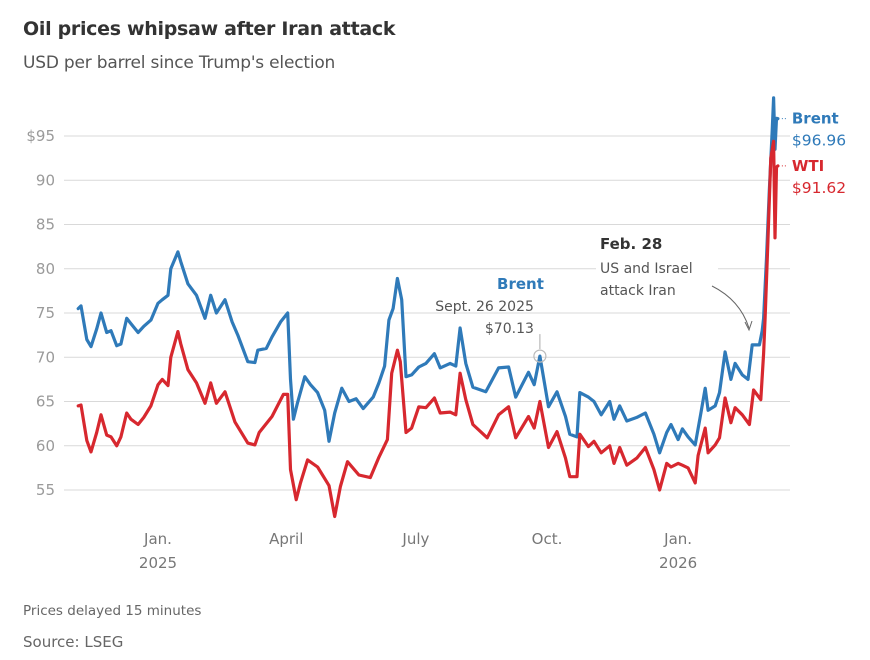 The height and width of the screenshot is (660, 870). I want to click on y-tick-label: 70, so click(45, 357).